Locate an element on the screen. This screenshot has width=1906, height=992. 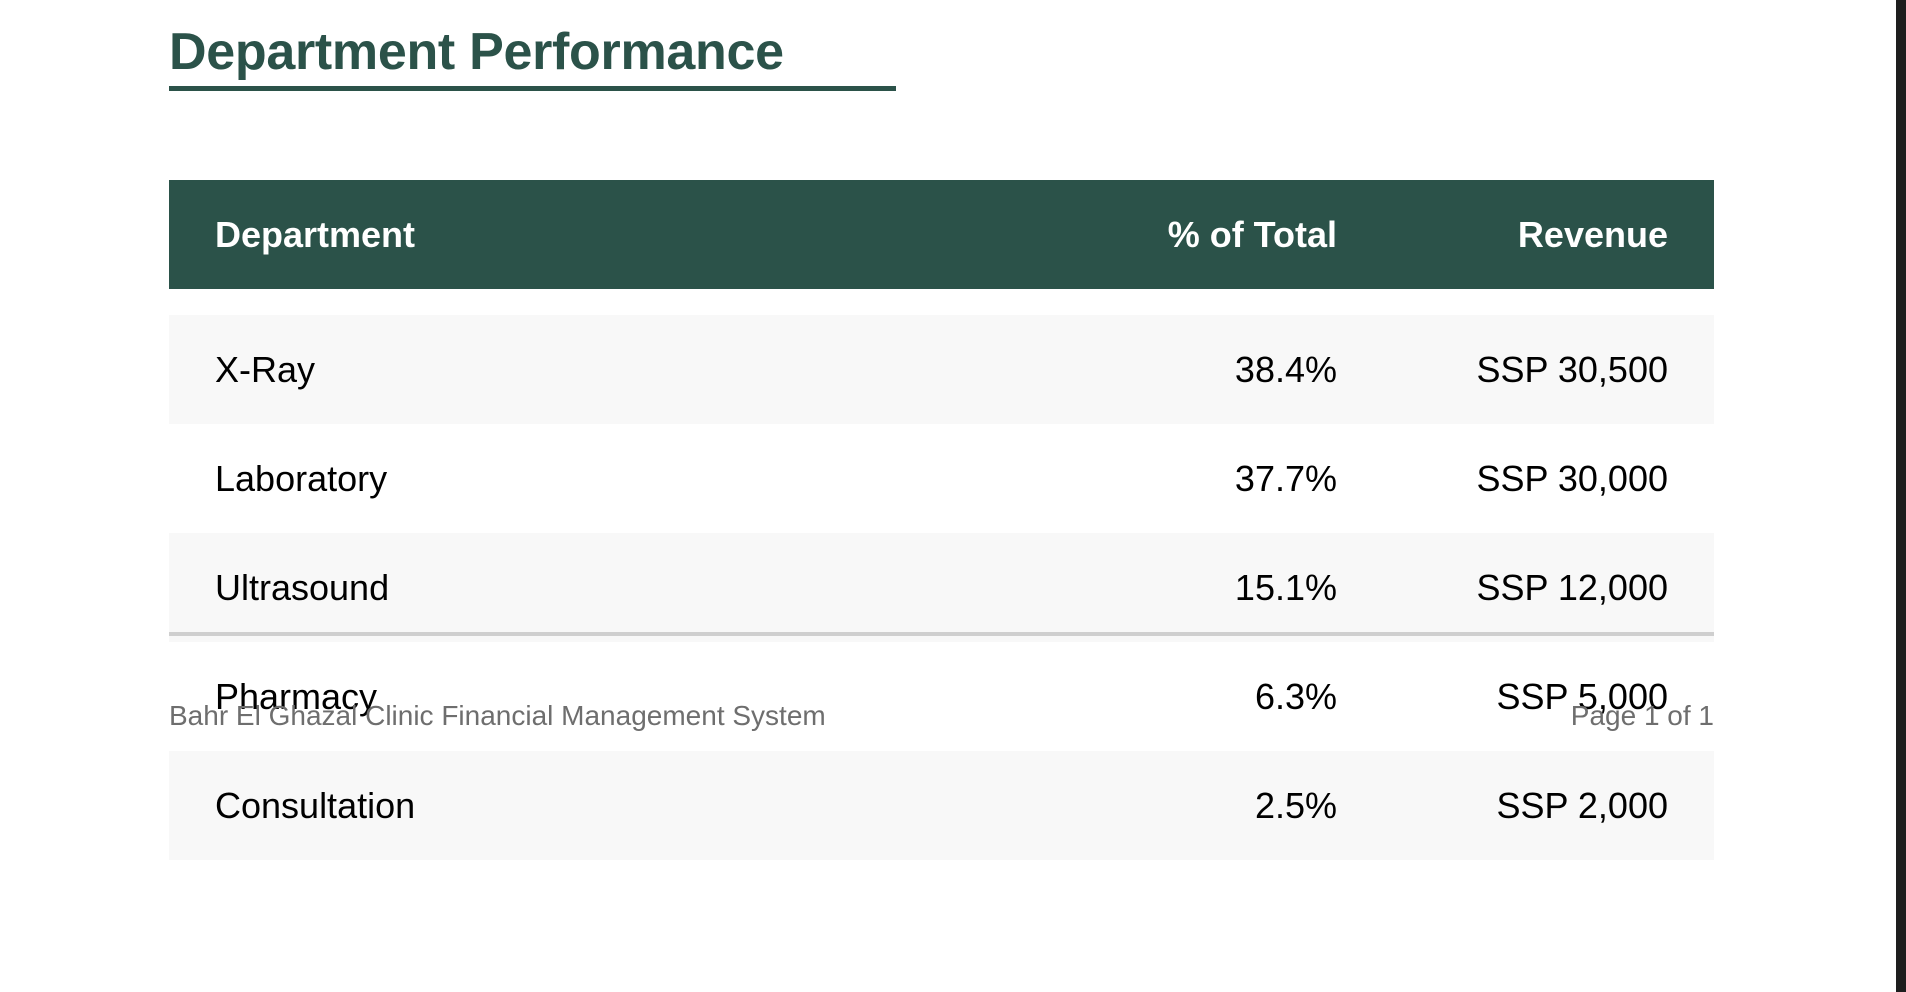
cell-department: Laboratory is located at coordinates (301, 478).